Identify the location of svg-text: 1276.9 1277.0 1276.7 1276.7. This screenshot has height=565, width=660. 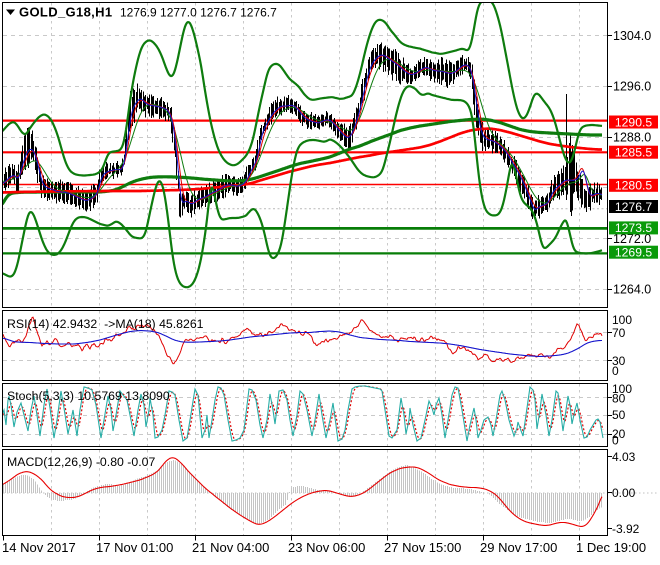
(198, 13).